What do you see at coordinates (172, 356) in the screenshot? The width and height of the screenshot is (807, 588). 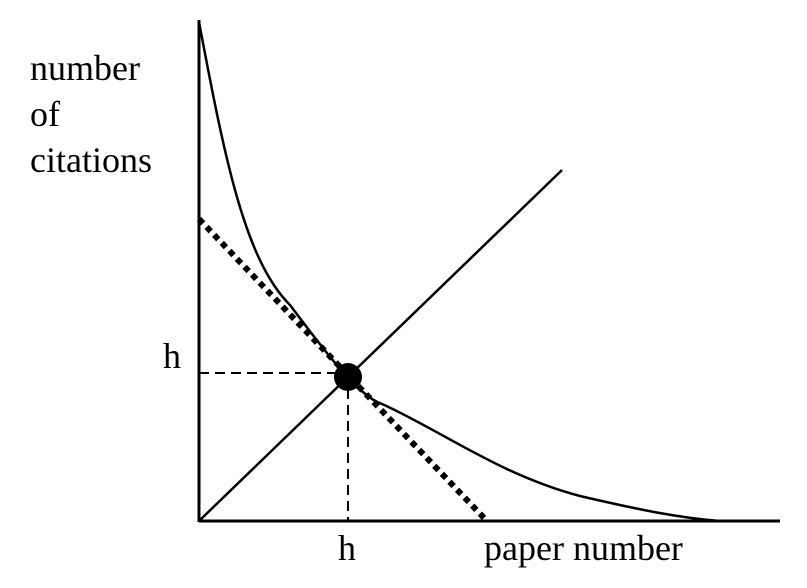 I see `h-label-y-axis: h` at bounding box center [172, 356].